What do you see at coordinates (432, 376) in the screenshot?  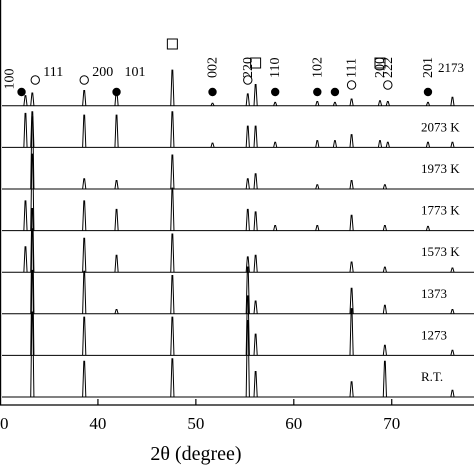 I see `pattern-label: R.T.` at bounding box center [432, 376].